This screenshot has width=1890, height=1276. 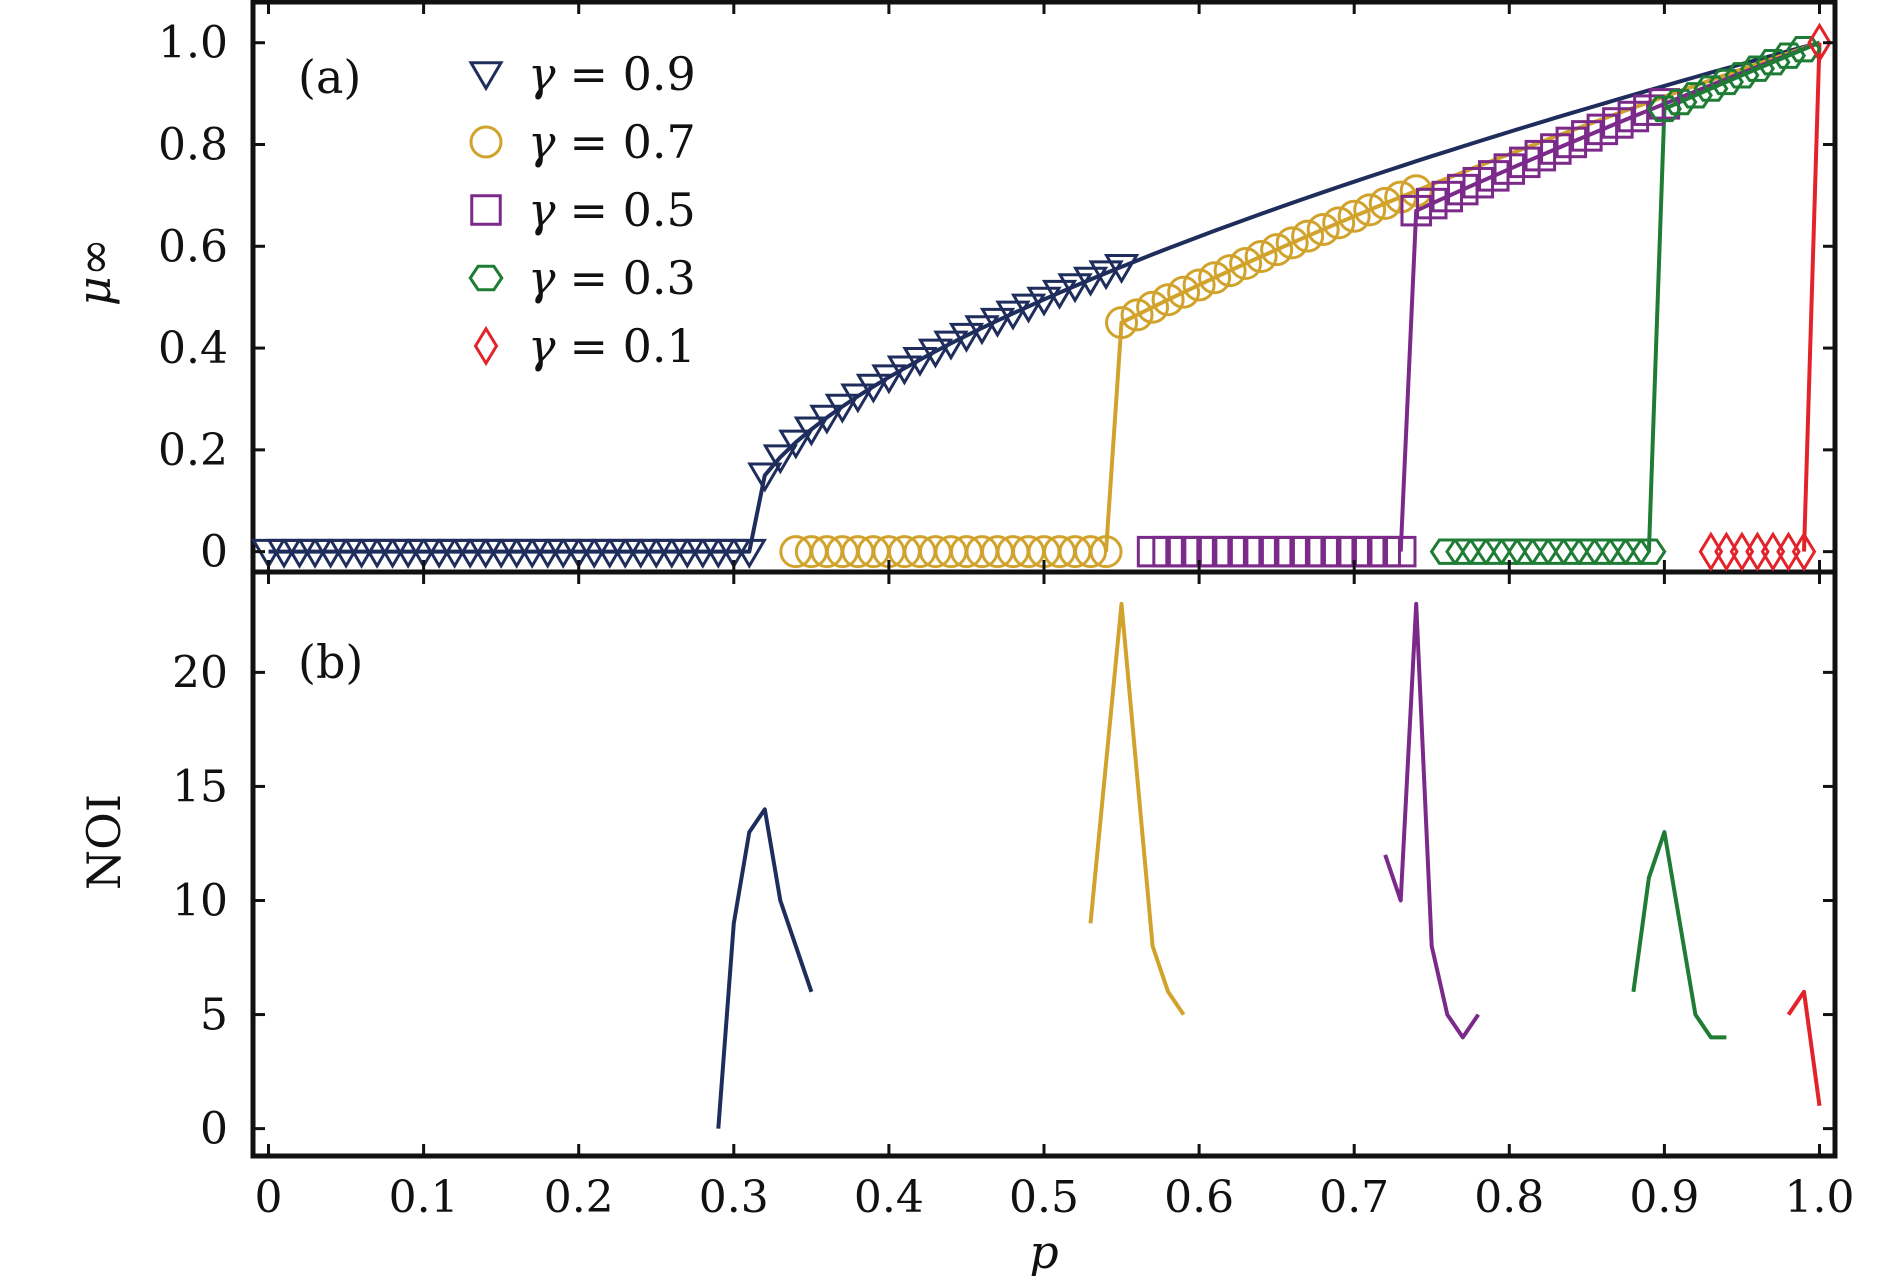 I want to click on legend-gamma-0: γ, so click(x=542, y=74).